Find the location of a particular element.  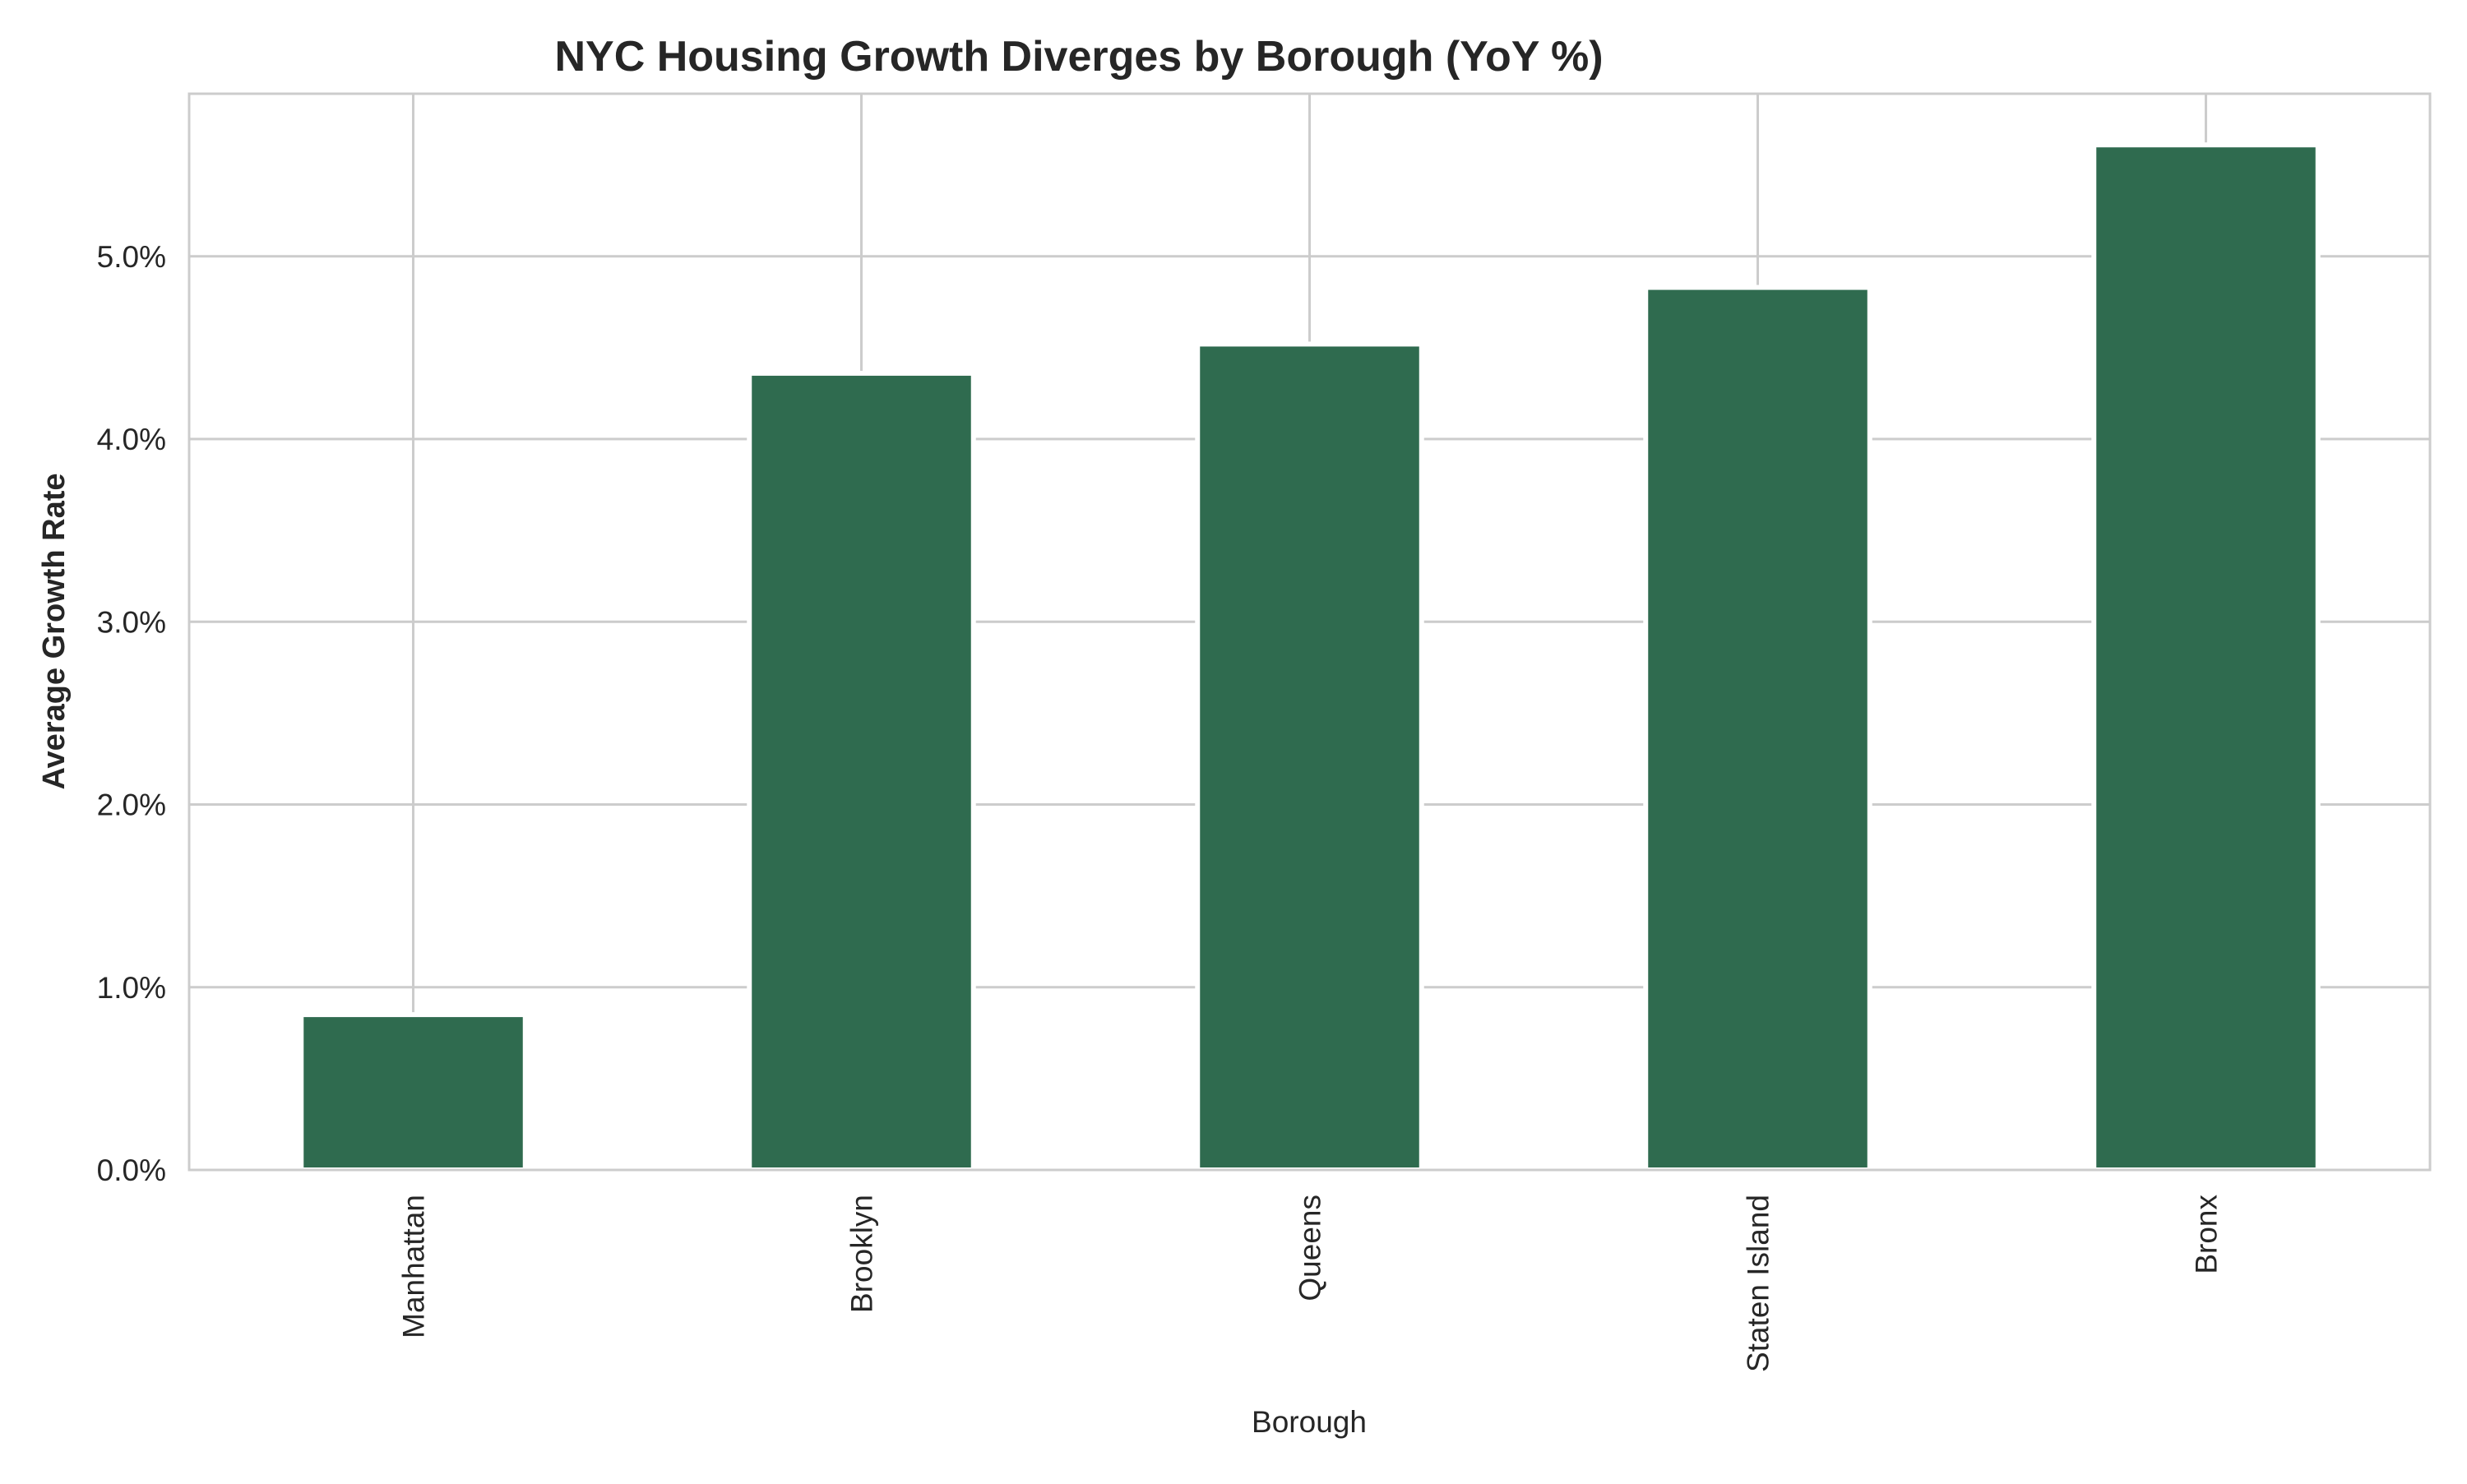

x-tick-label: Bronx is located at coordinates (2207, 1234).